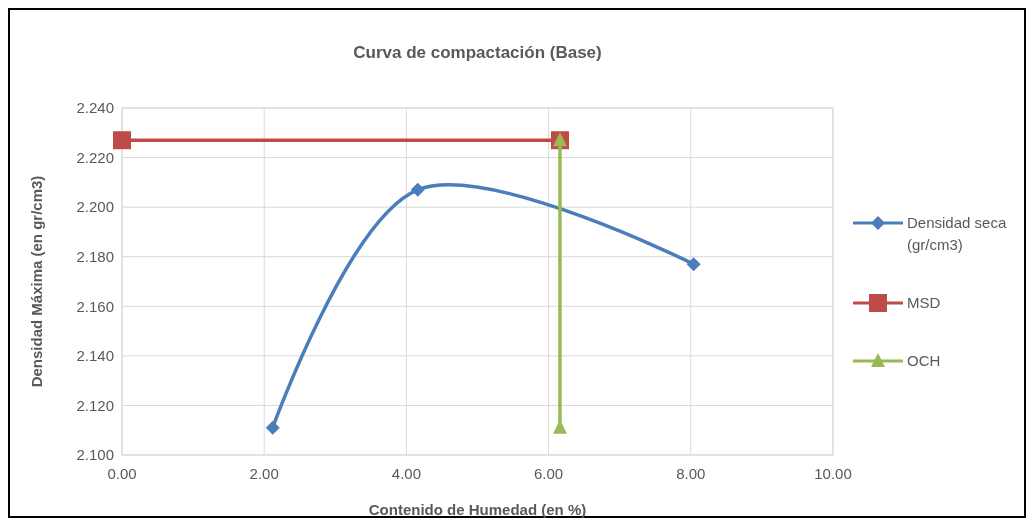 This screenshot has height=526, width=1034. Describe the element at coordinates (549, 473) in the screenshot. I see `x-tick-label: 6.00` at that location.